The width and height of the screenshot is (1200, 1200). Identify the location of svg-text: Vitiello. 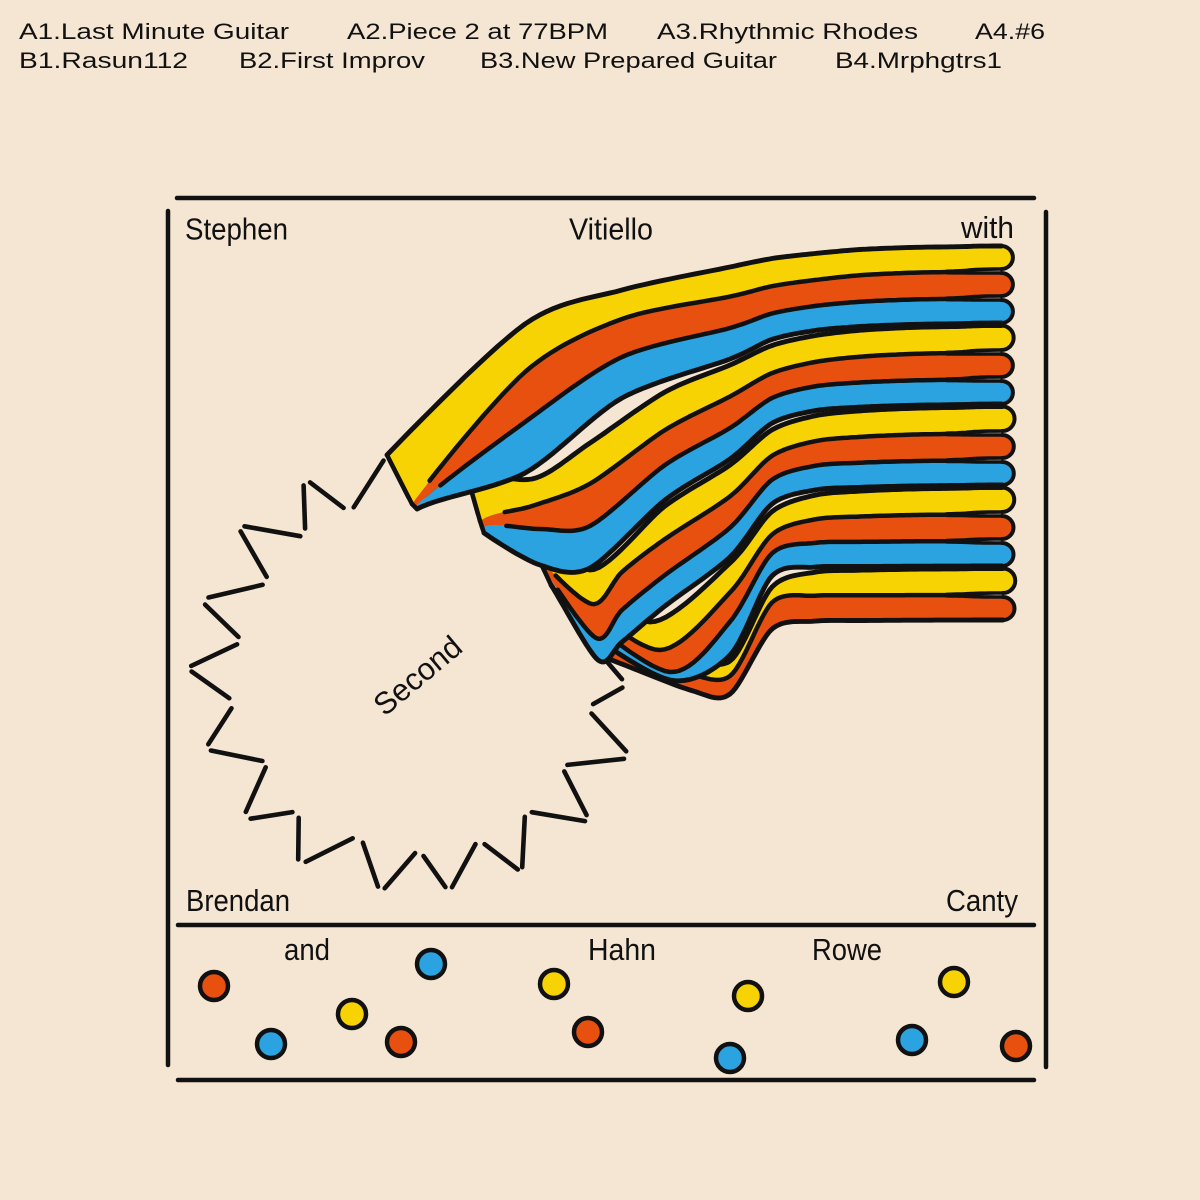
(611, 229).